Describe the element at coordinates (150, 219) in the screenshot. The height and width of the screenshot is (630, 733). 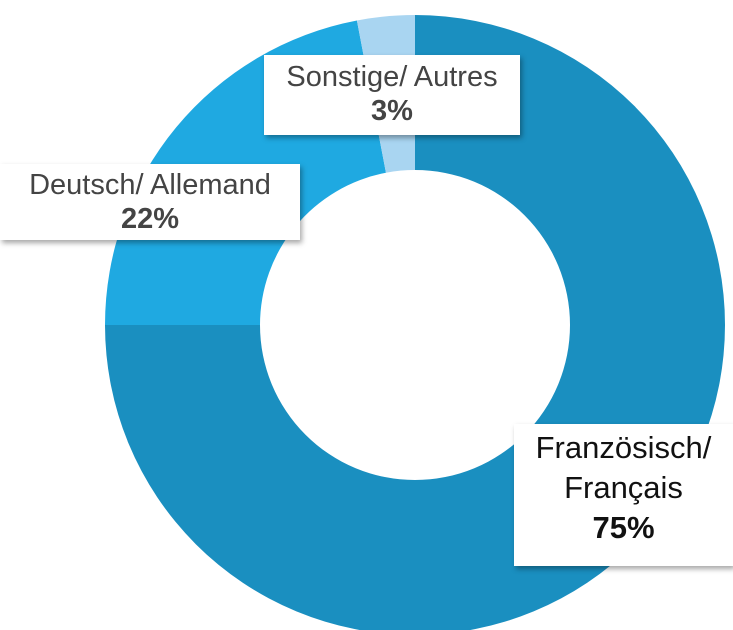
I see `value-label: 22%` at that location.